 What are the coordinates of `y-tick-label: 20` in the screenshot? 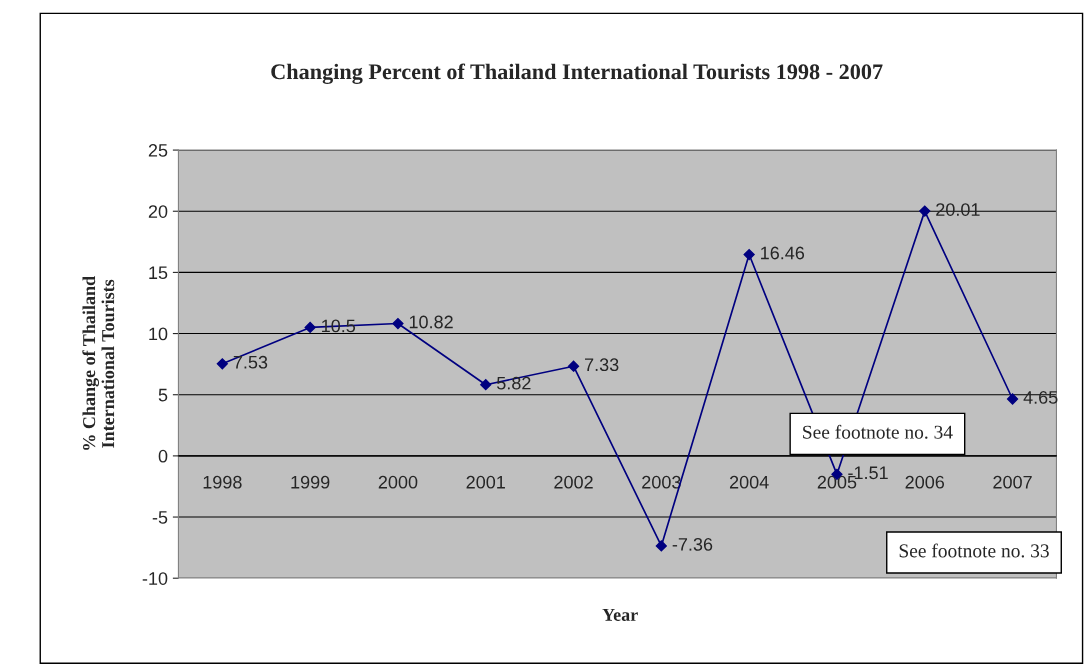 It's located at (158, 211).